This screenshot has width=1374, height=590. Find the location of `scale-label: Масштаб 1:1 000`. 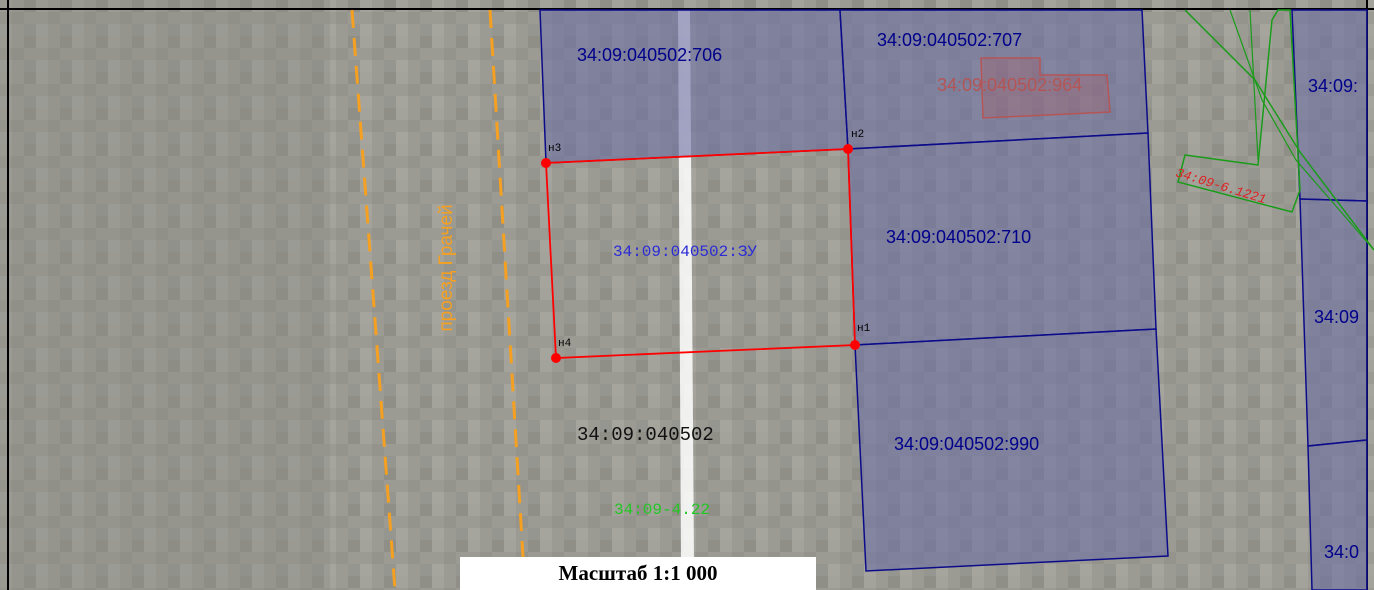

scale-label: Масштаб 1:1 000 is located at coordinates (638, 573).